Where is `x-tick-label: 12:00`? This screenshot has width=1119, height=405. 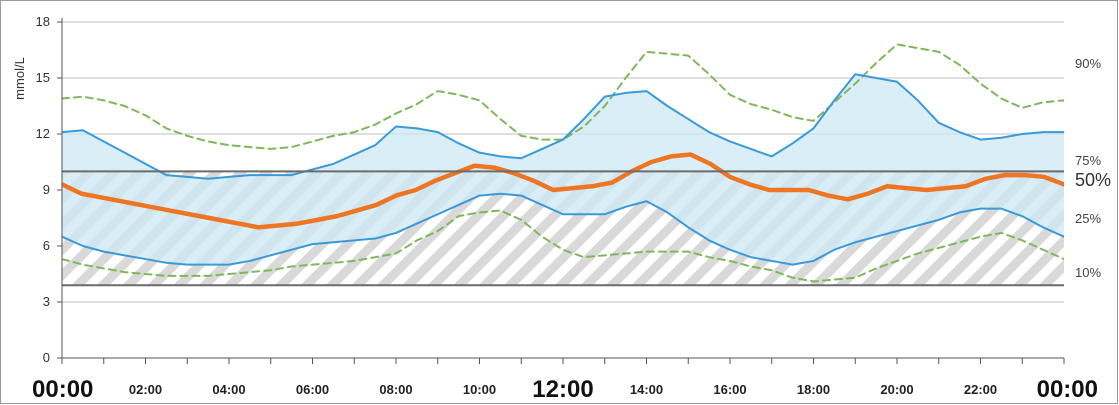
x-tick-label: 12:00 is located at coordinates (562, 389).